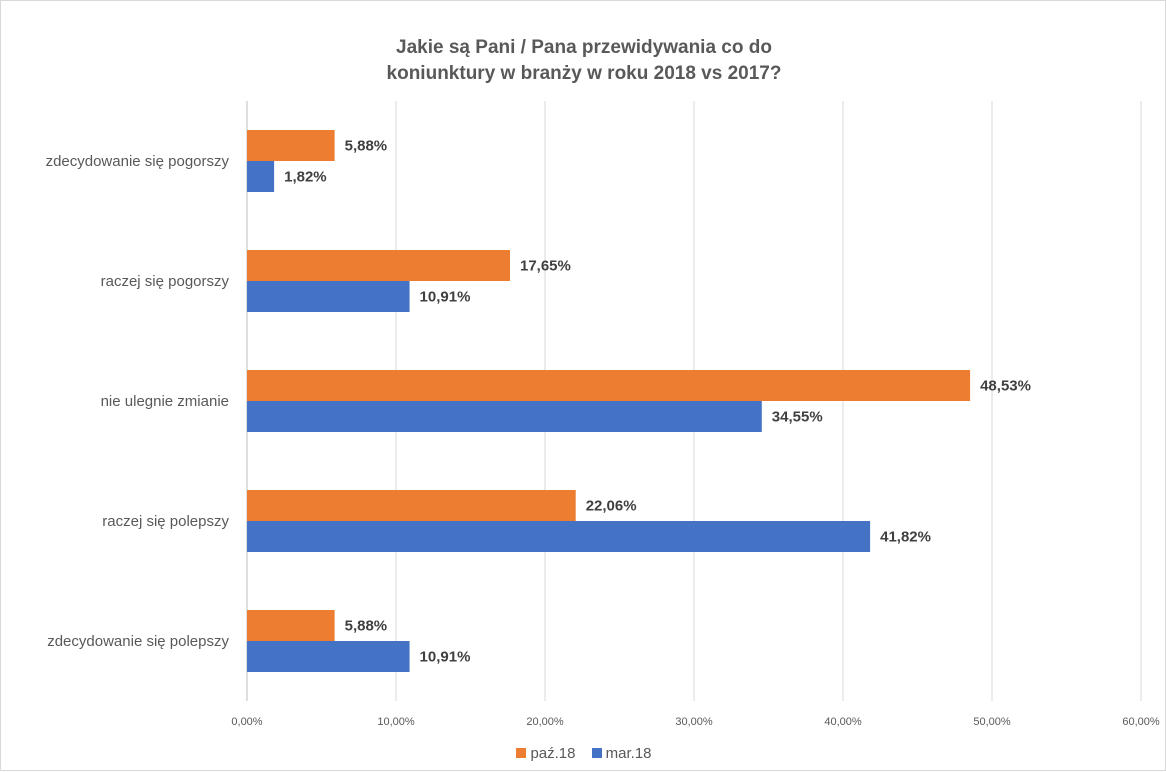 Image resolution: width=1166 pixels, height=772 pixels. What do you see at coordinates (138, 161) in the screenshot?
I see `category-label: zdecydowanie się pogorszy` at bounding box center [138, 161].